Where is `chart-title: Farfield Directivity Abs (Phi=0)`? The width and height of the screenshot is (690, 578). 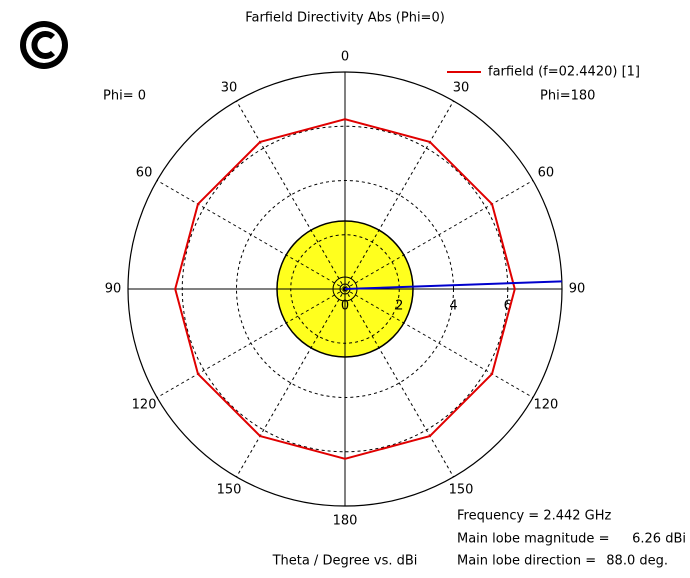
chart-title: Farfield Directivity Abs (Phi=0) is located at coordinates (345, 18).